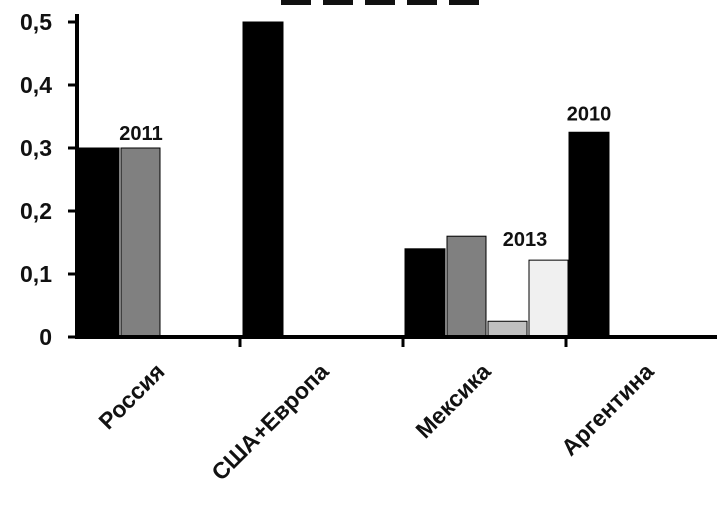 This screenshot has height=507, width=721. Describe the element at coordinates (36, 85) in the screenshot. I see `y-tick-label: 0,4` at that location.